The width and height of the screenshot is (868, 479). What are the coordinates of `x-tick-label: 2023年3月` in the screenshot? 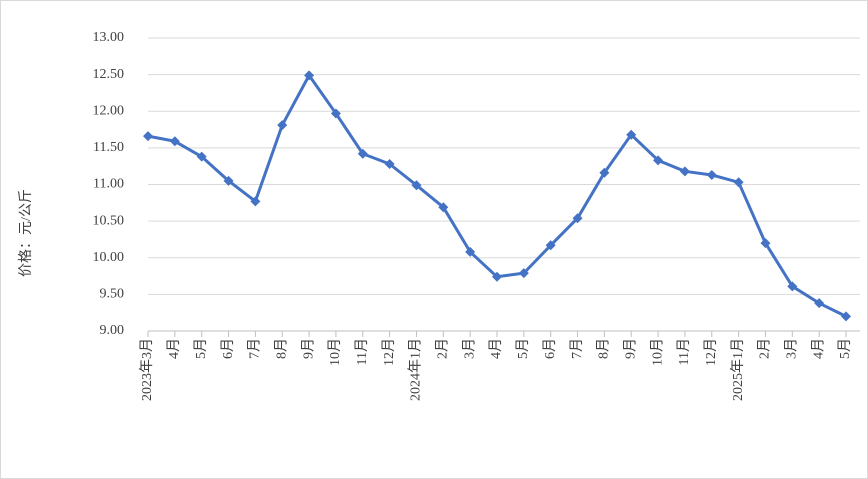 It's located at (147, 369).